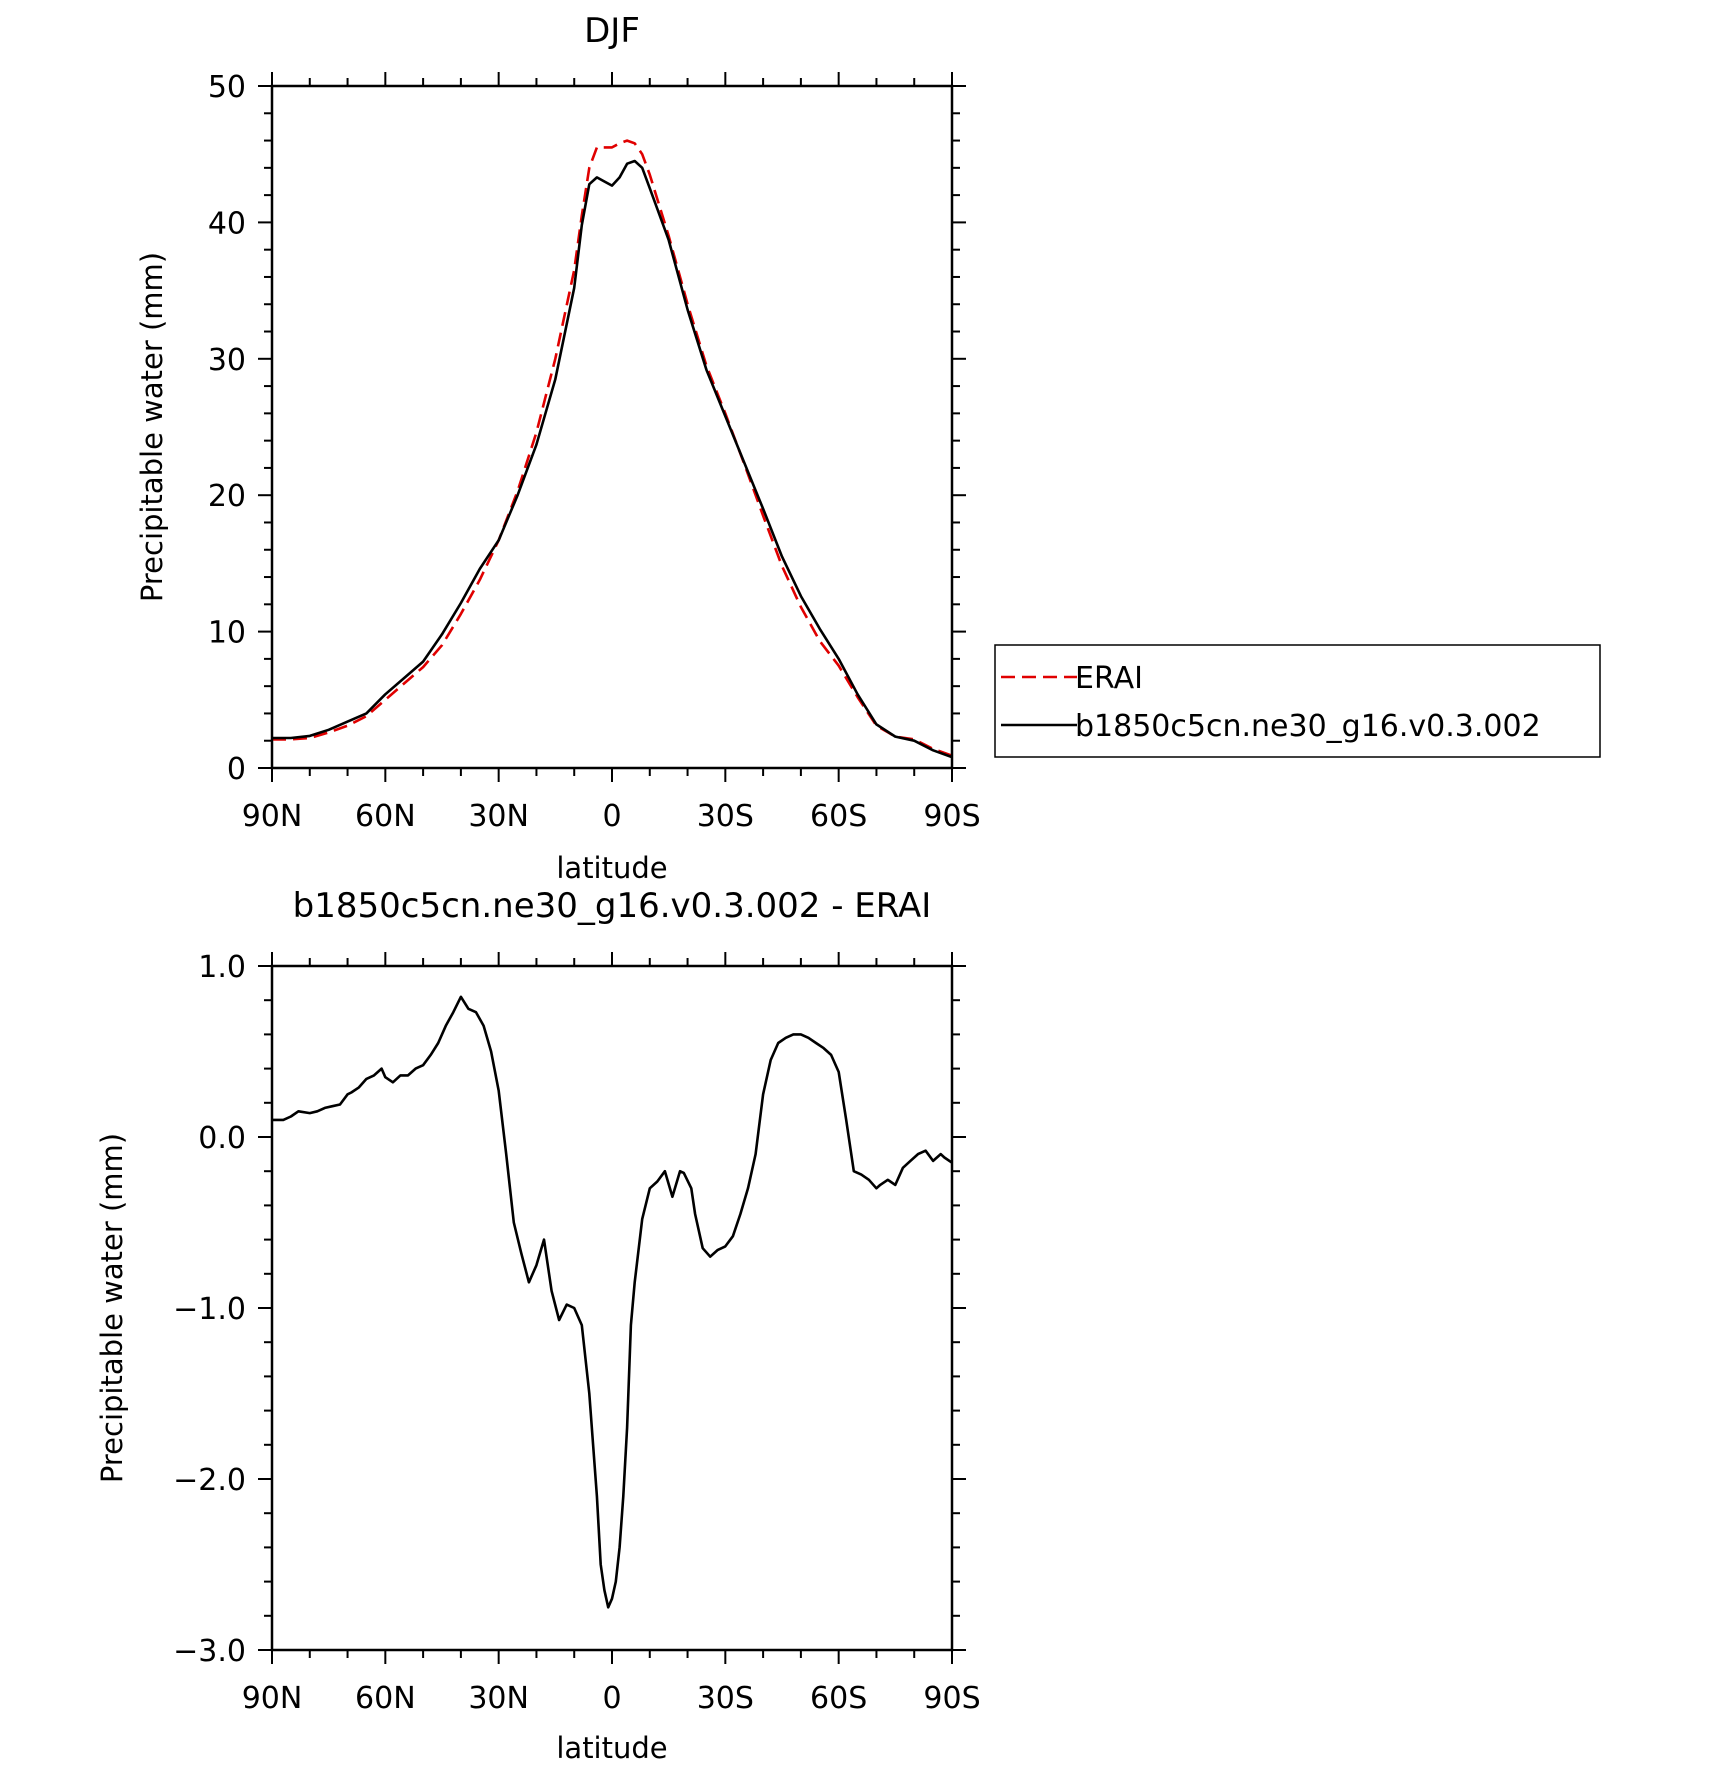 The width and height of the screenshot is (1710, 1767). I want to click on y-tick-label: 40, so click(227, 223).